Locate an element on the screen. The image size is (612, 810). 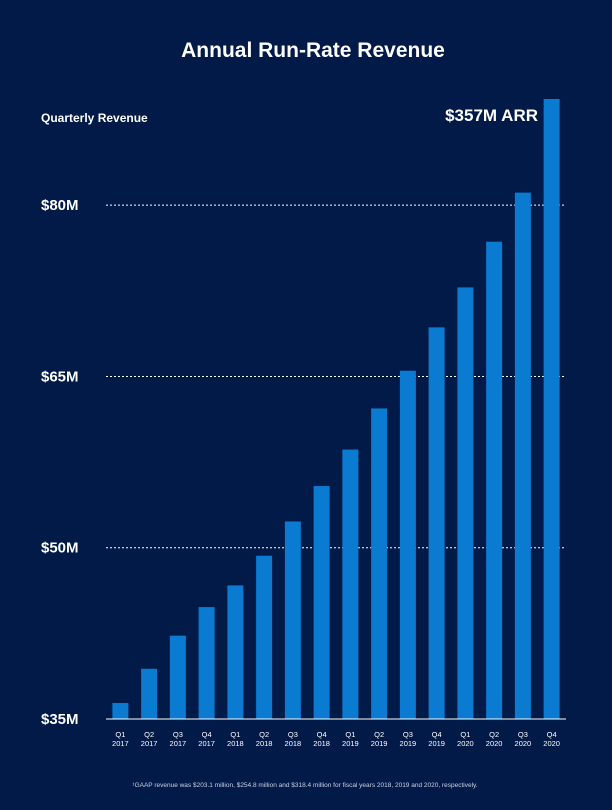
y-tick-label: $80M is located at coordinates (60, 205).